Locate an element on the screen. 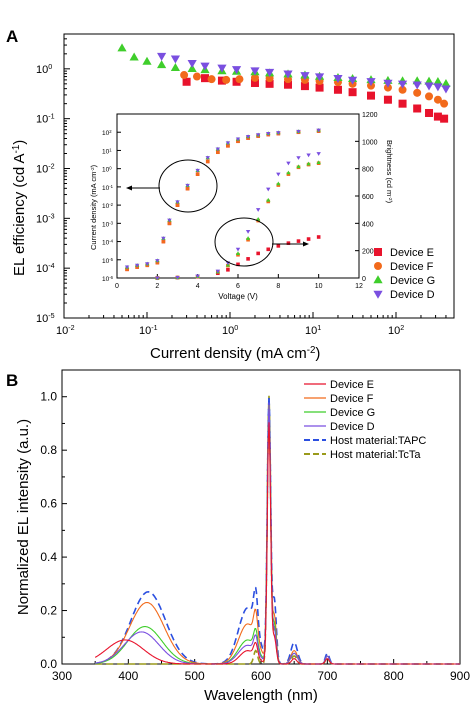 The height and width of the screenshot is (721, 474). legend-label: Device D is located at coordinates (412, 295).